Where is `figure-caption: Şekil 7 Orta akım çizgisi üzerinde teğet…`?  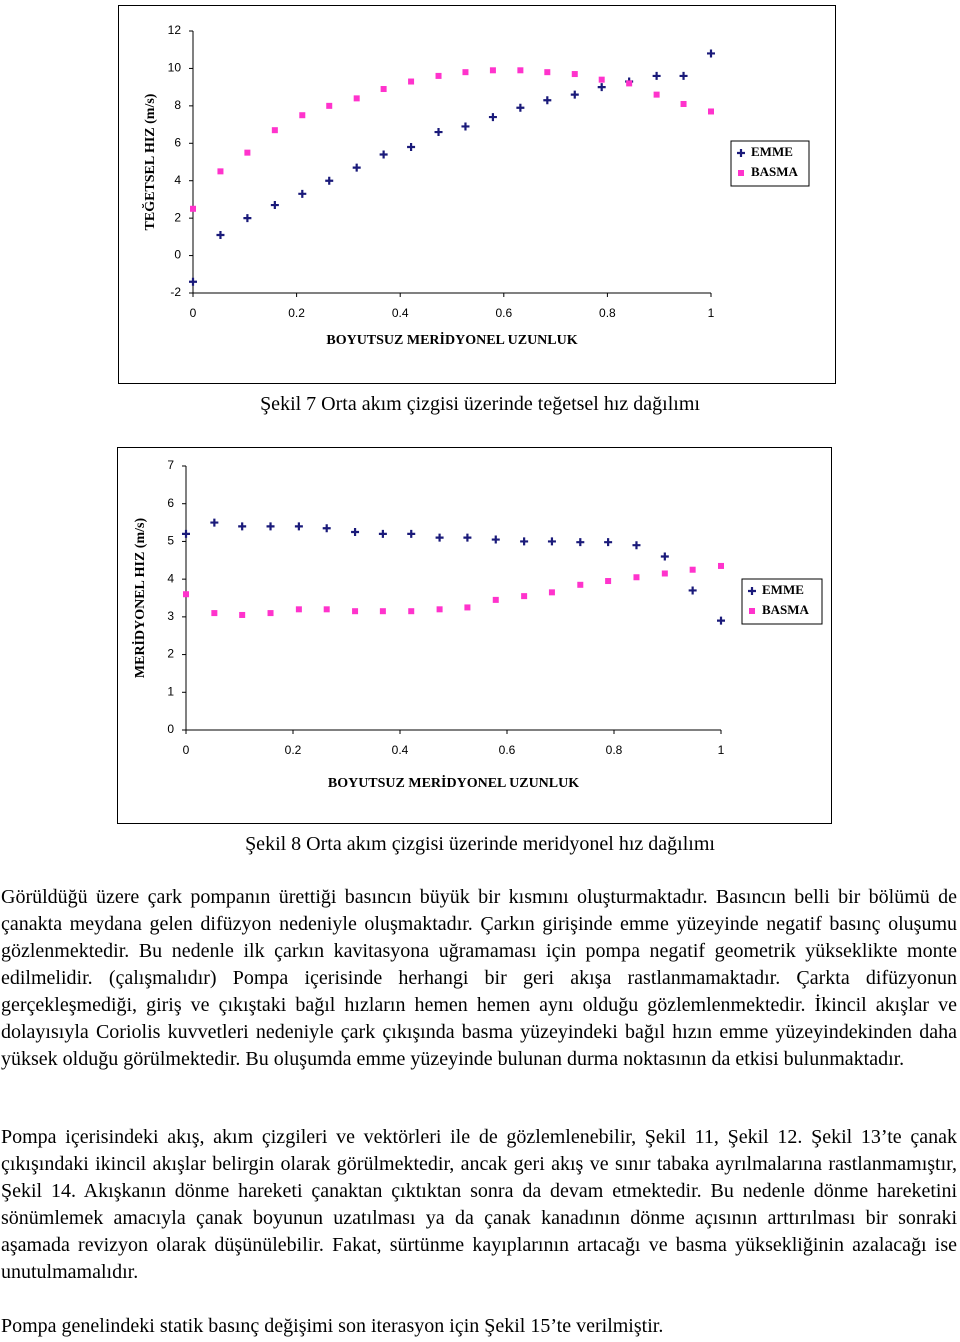 figure-caption: Şekil 7 Orta akım çizgisi üzerinde teğet… is located at coordinates (480, 404).